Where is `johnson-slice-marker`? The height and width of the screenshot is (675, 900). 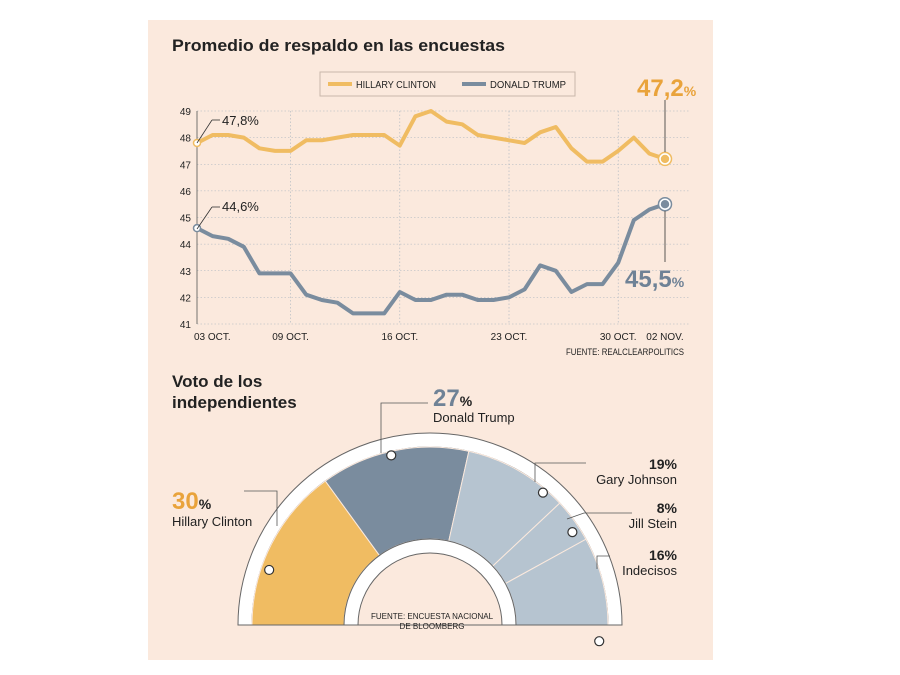 johnson-slice-marker is located at coordinates (543, 492).